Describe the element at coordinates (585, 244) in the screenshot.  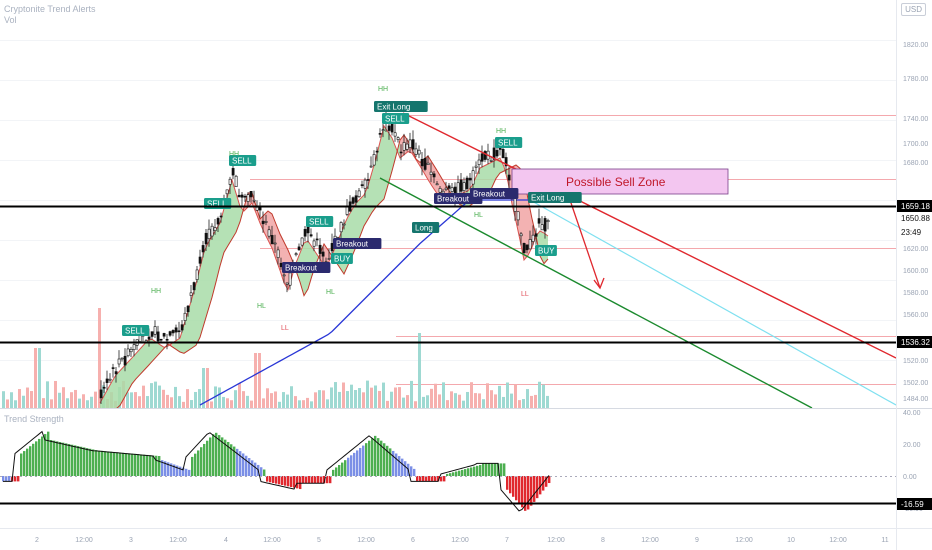
I see `projection-arrow` at that location.